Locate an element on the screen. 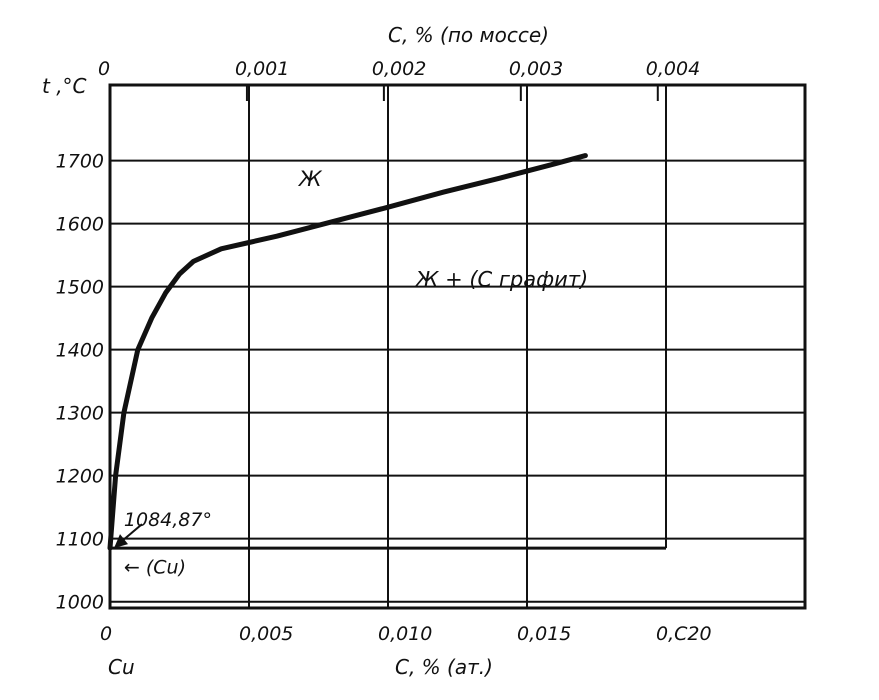 This screenshot has width=879, height=700. x-tick-label: 0 is located at coordinates (106, 634).